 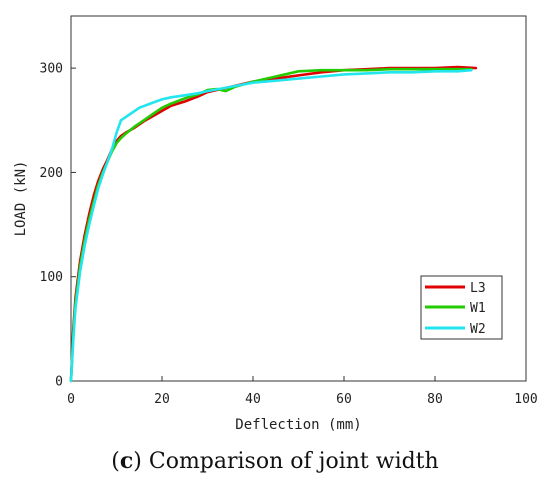 What do you see at coordinates (21, 199) in the screenshot?
I see `y-axis-title: LOAD (kN)` at bounding box center [21, 199].